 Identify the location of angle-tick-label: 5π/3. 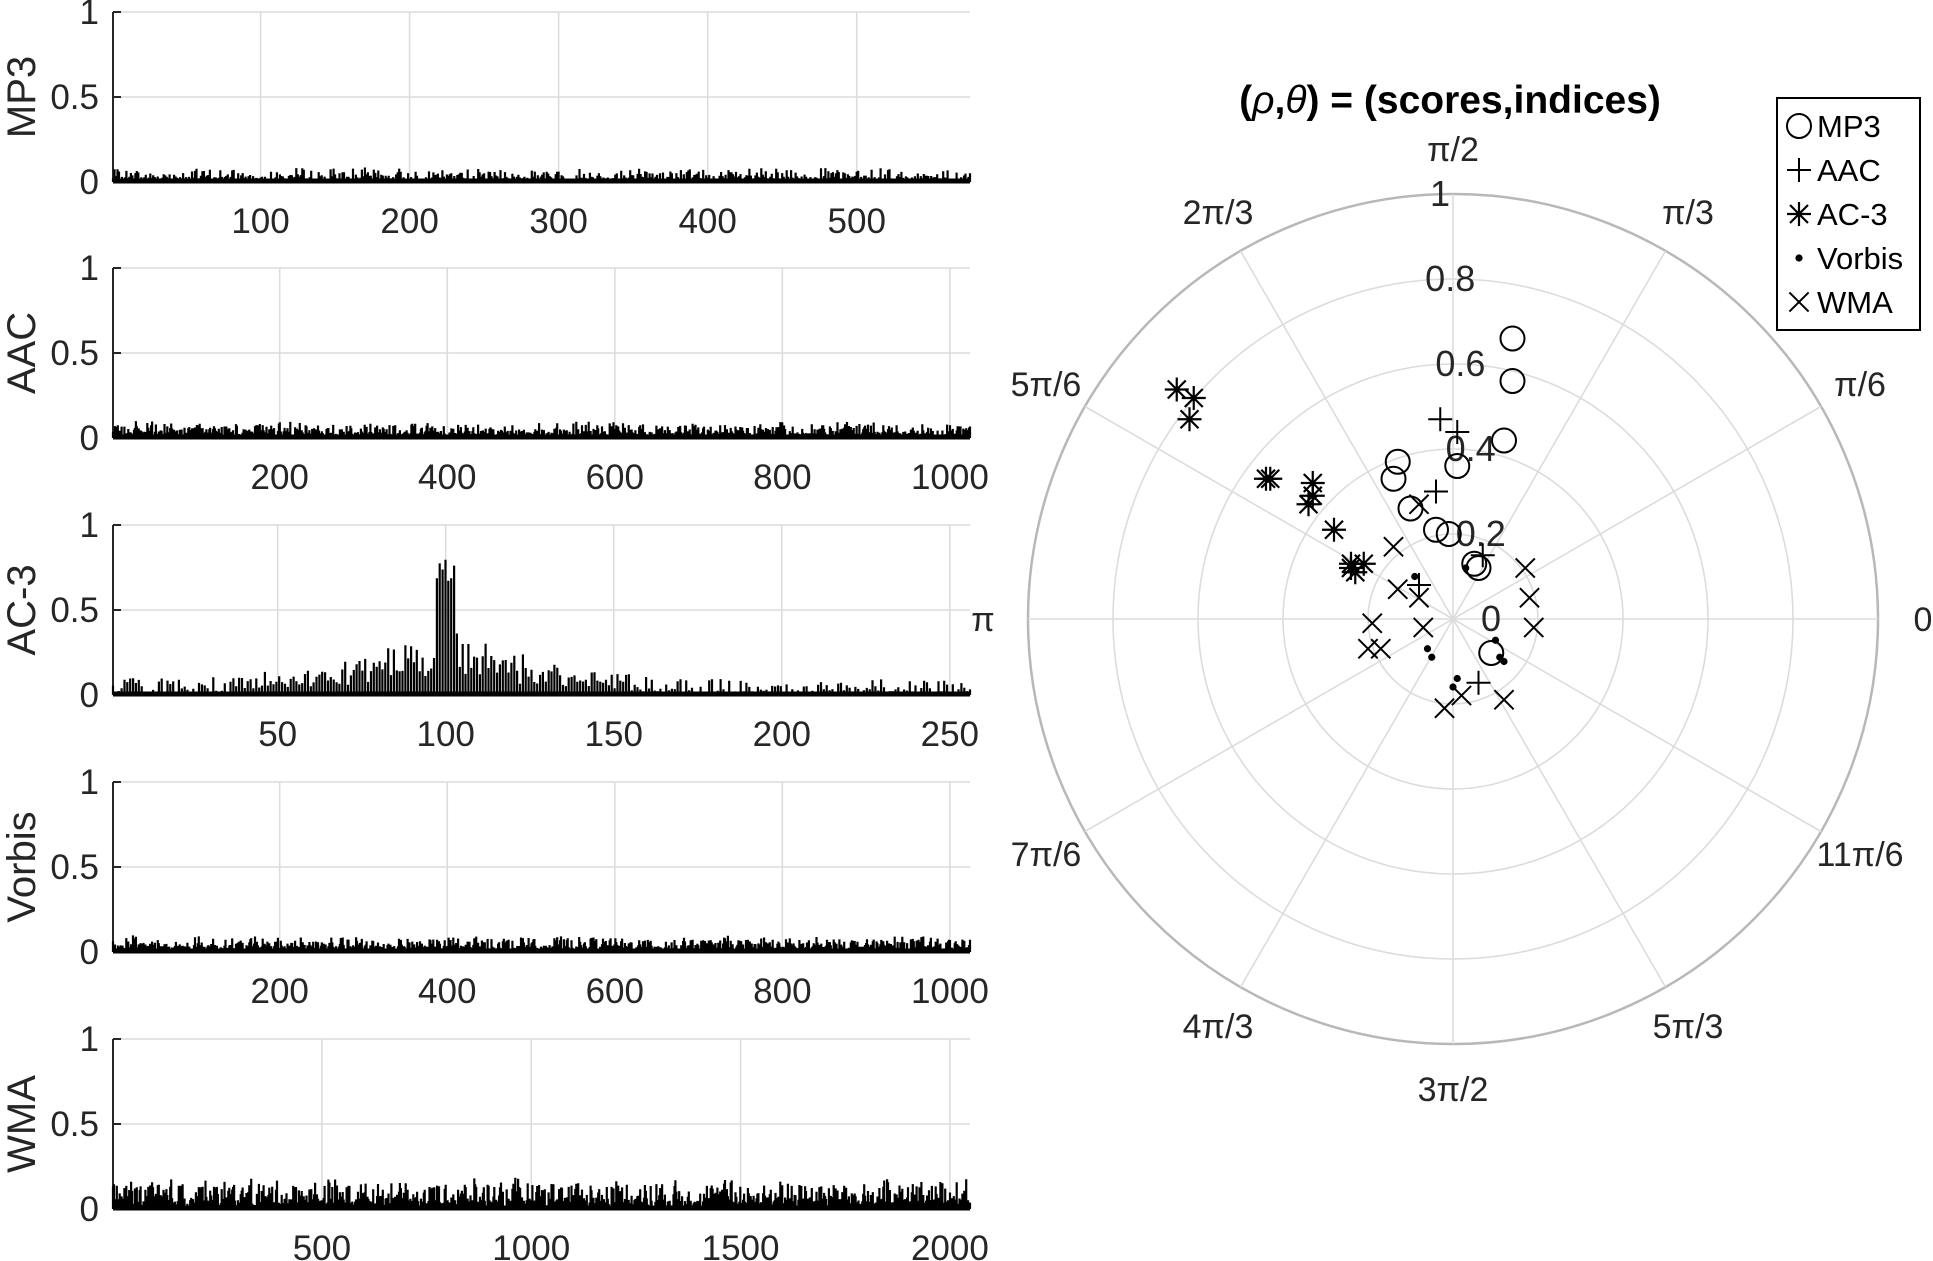
(1688, 1027).